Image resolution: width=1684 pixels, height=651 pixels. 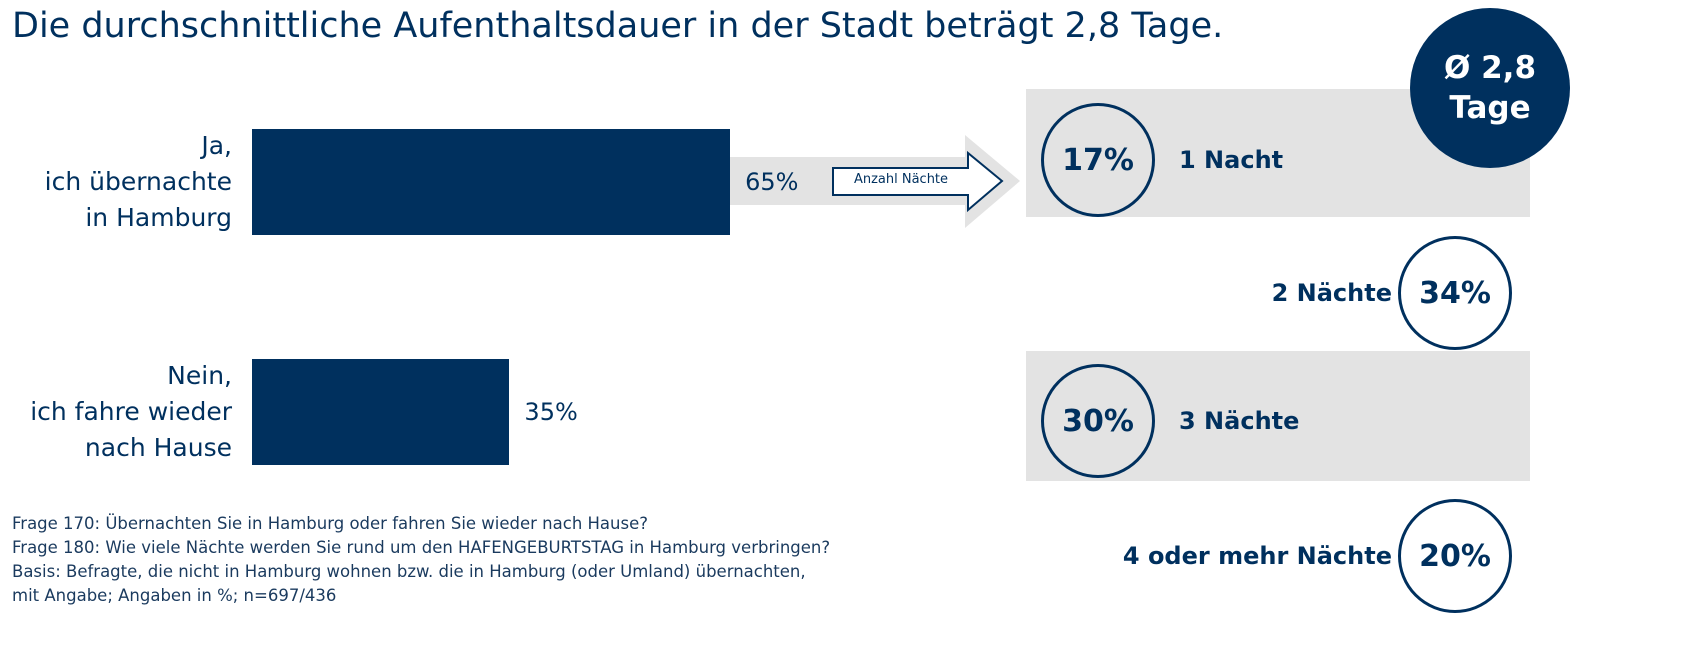 What do you see at coordinates (1098, 160) in the screenshot?
I see `share-circle: 17%` at bounding box center [1098, 160].